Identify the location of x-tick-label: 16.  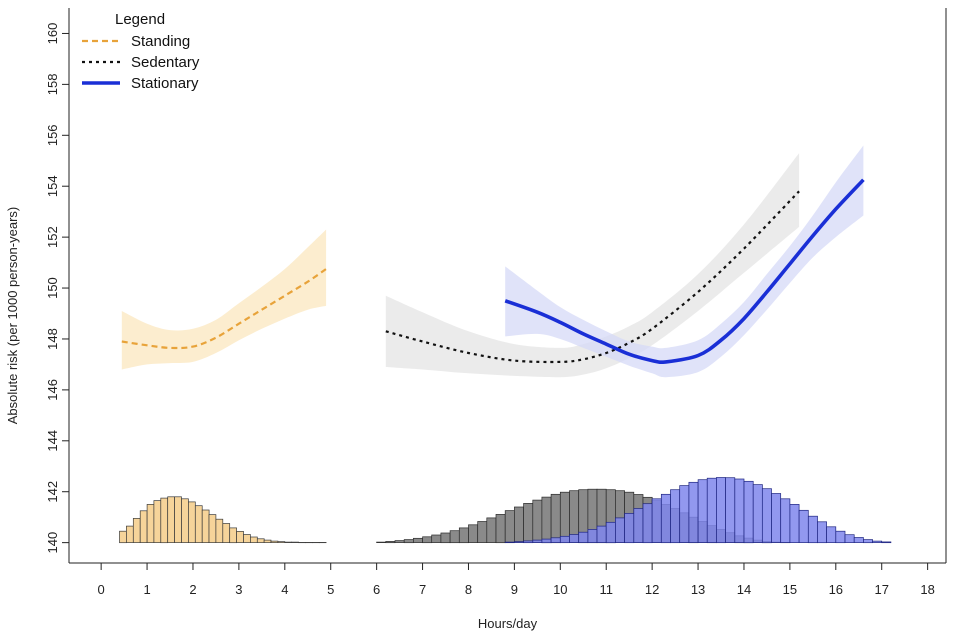
(836, 589).